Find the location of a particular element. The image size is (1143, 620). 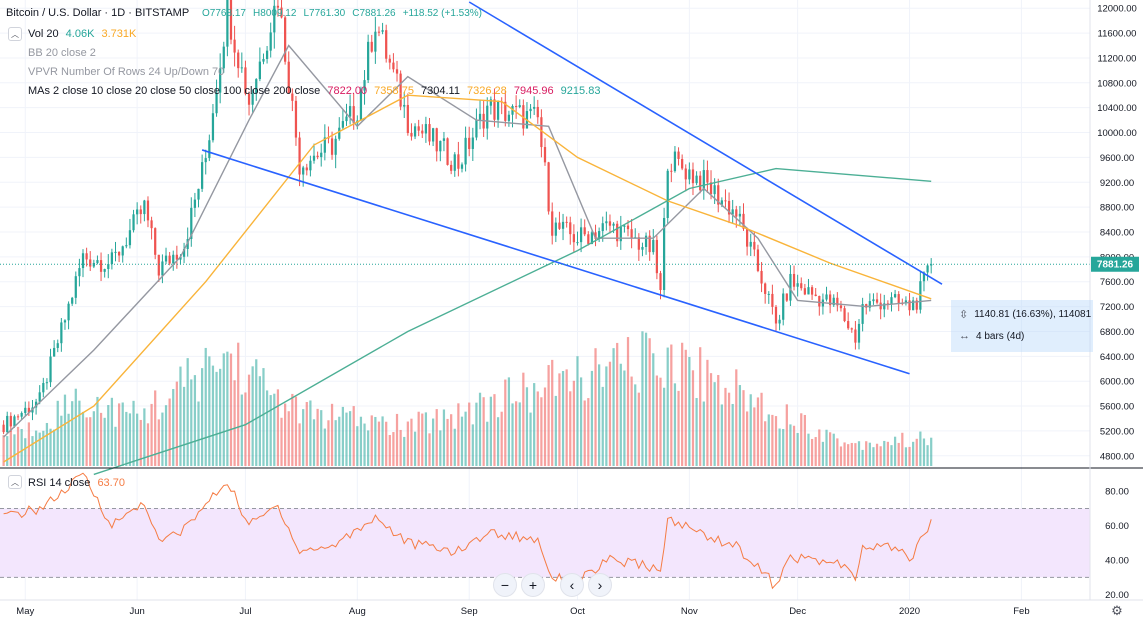

ma-value-100: 7945.96 is located at coordinates (533, 91).